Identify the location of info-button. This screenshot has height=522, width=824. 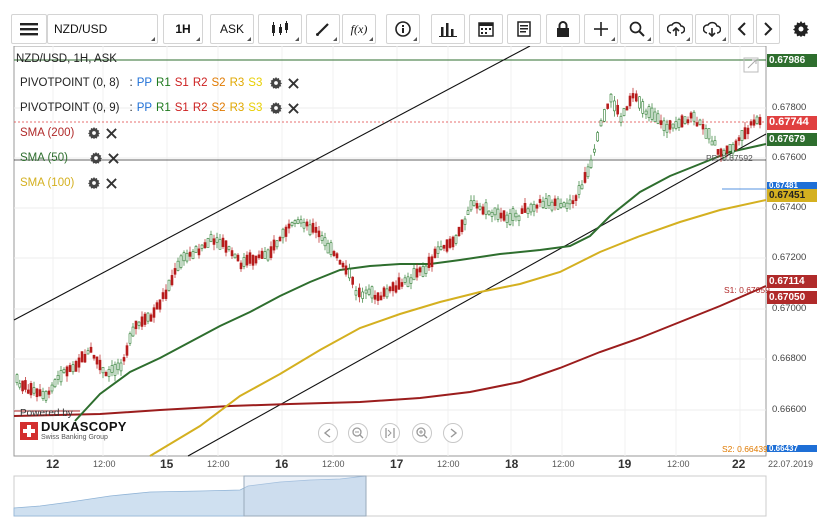
(403, 29).